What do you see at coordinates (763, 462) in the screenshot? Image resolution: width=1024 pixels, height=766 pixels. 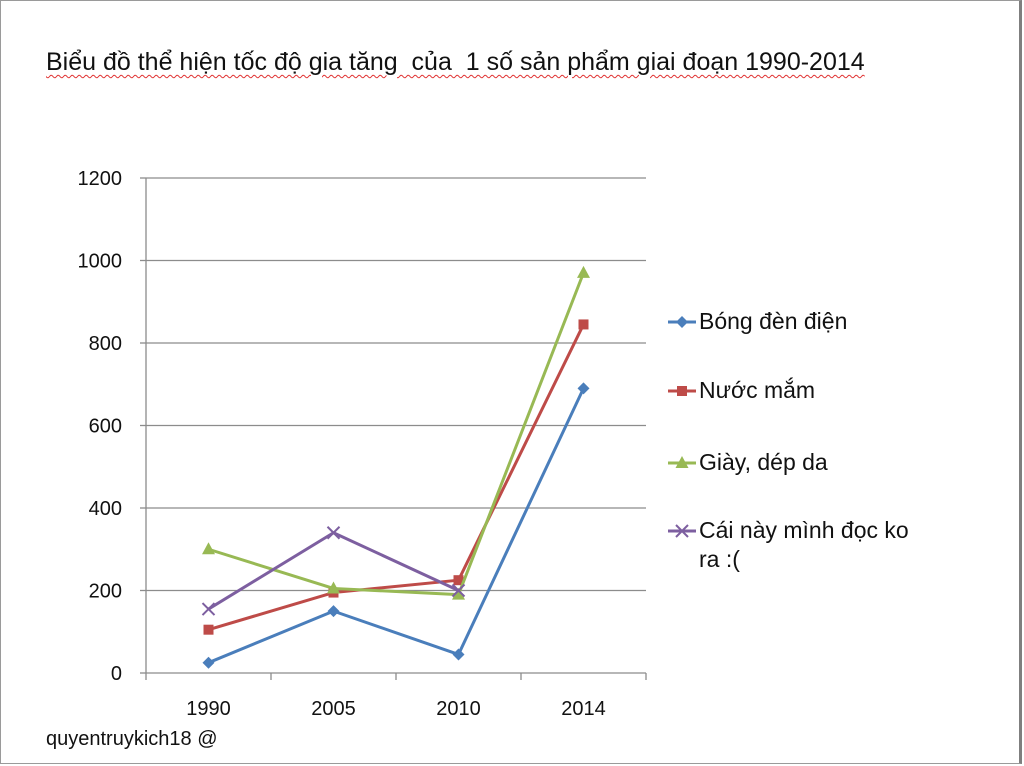 I see `legend-label-3: Giày, dép da` at bounding box center [763, 462].